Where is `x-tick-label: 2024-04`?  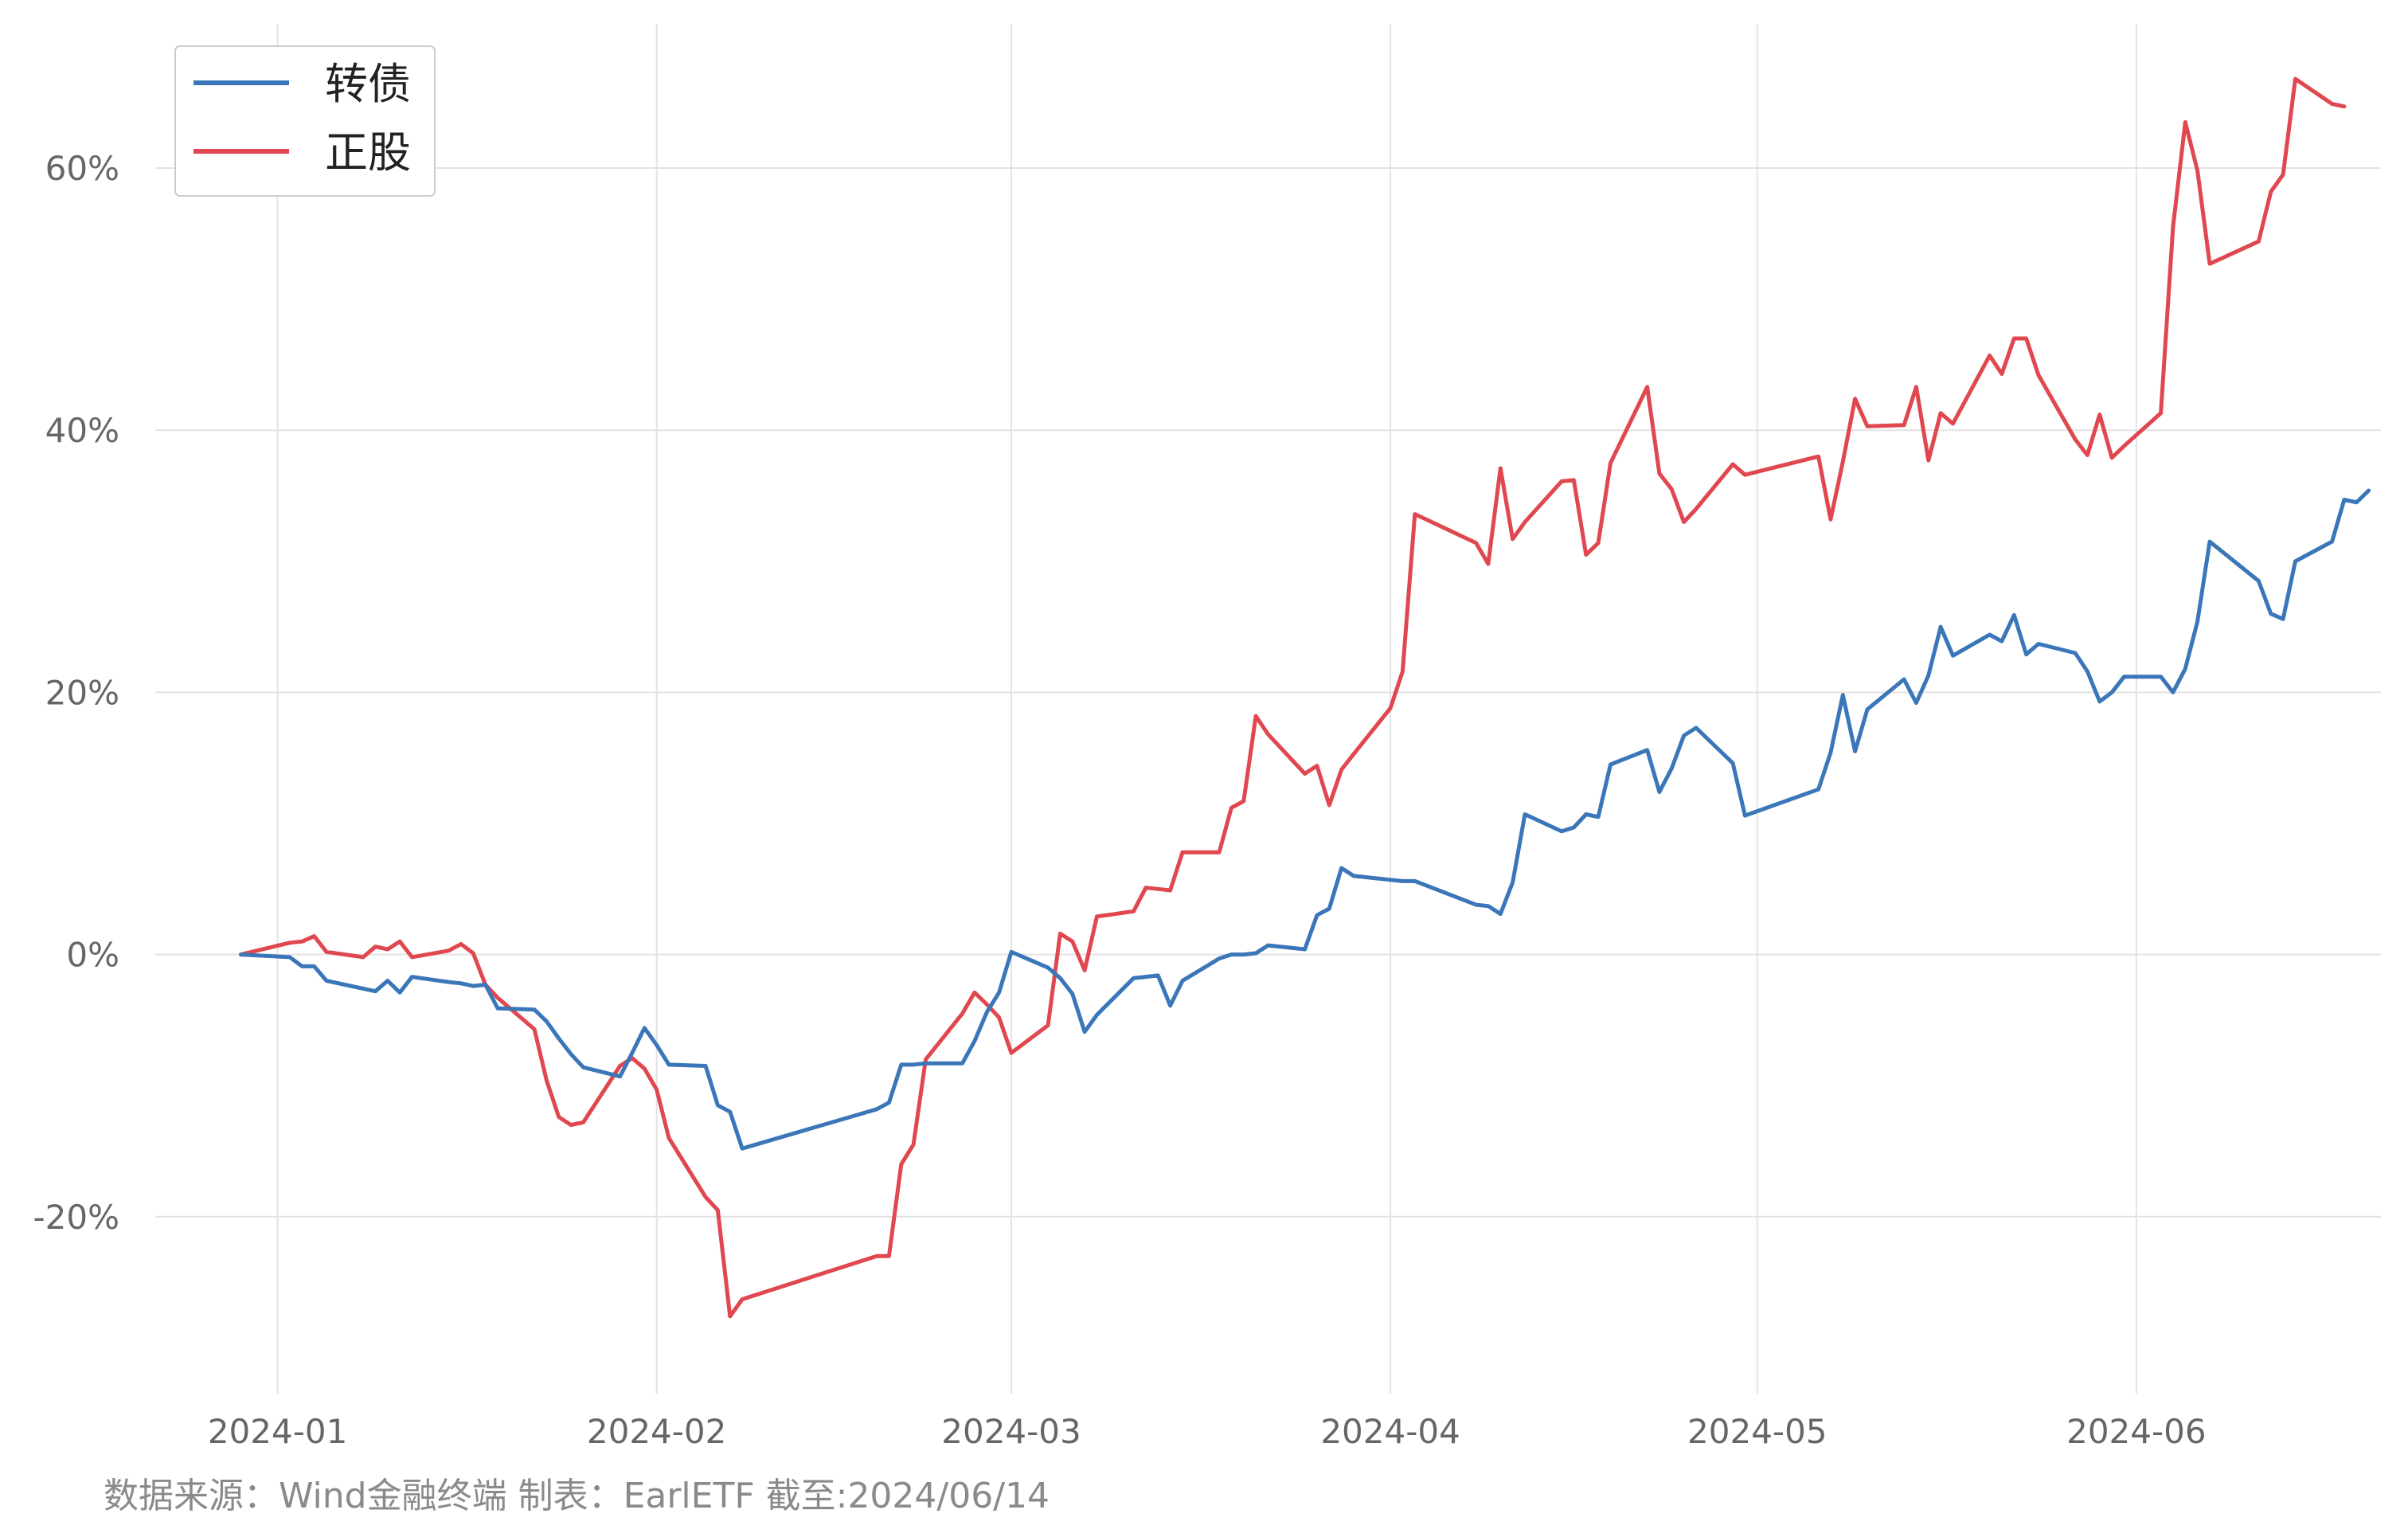
x-tick-label: 2024-04 is located at coordinates (1390, 1431).